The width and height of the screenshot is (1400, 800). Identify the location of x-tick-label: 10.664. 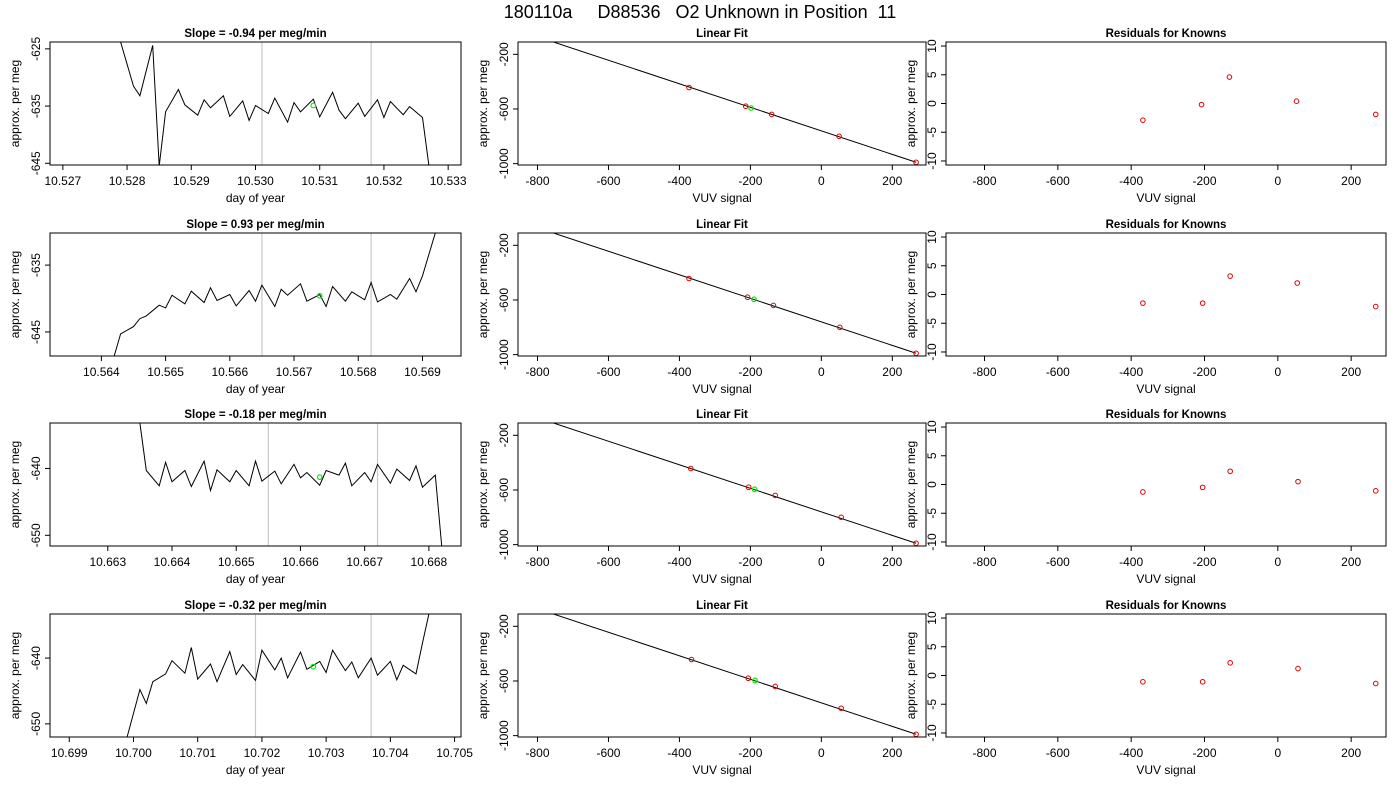
(172, 562).